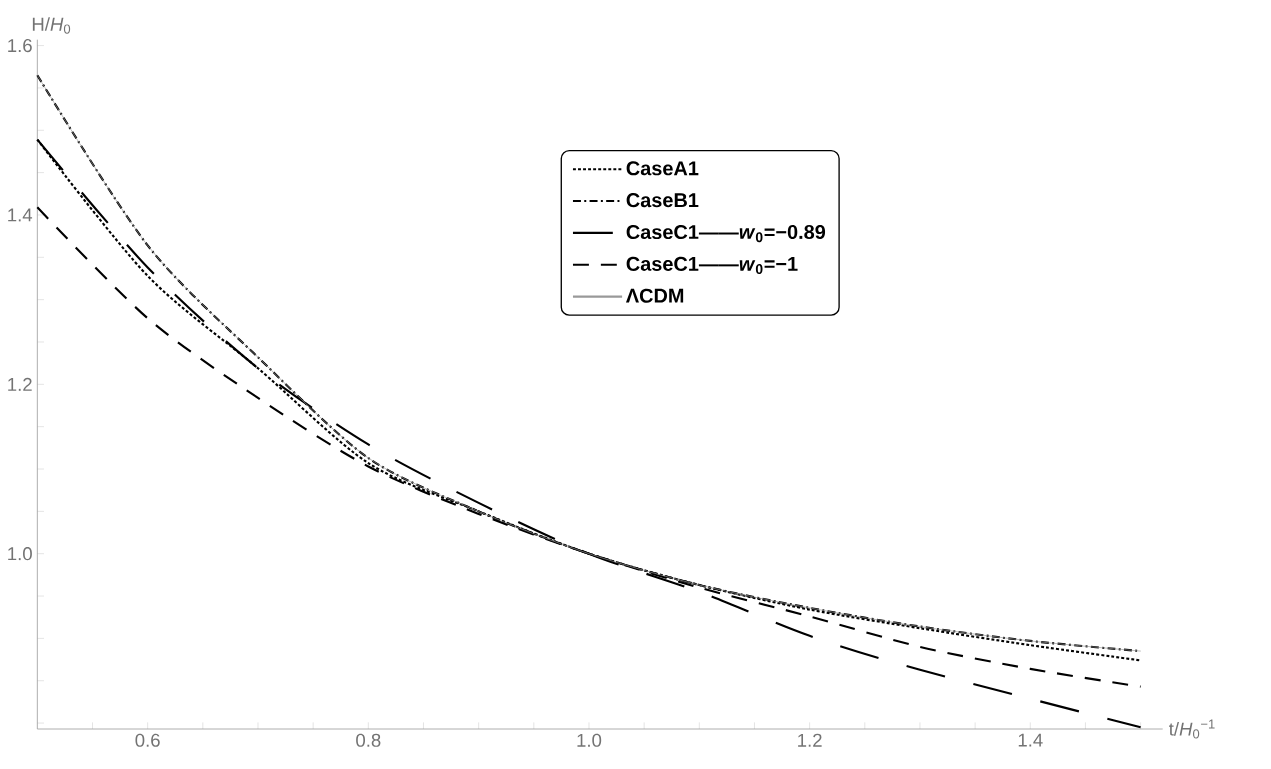 The height and width of the screenshot is (769, 1271). What do you see at coordinates (662, 200) in the screenshot?
I see `legend-label: CaseB1` at bounding box center [662, 200].